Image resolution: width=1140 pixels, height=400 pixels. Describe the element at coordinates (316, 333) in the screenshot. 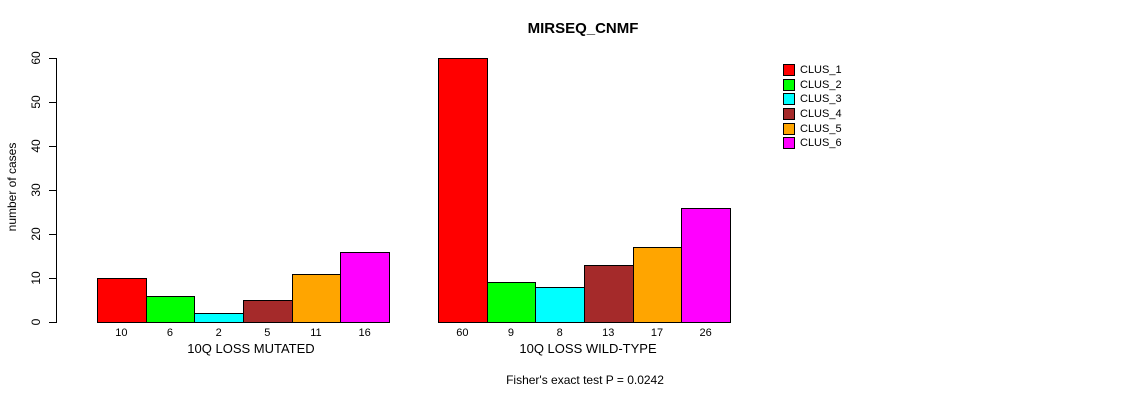

I see `bar-value-label: 11` at that location.